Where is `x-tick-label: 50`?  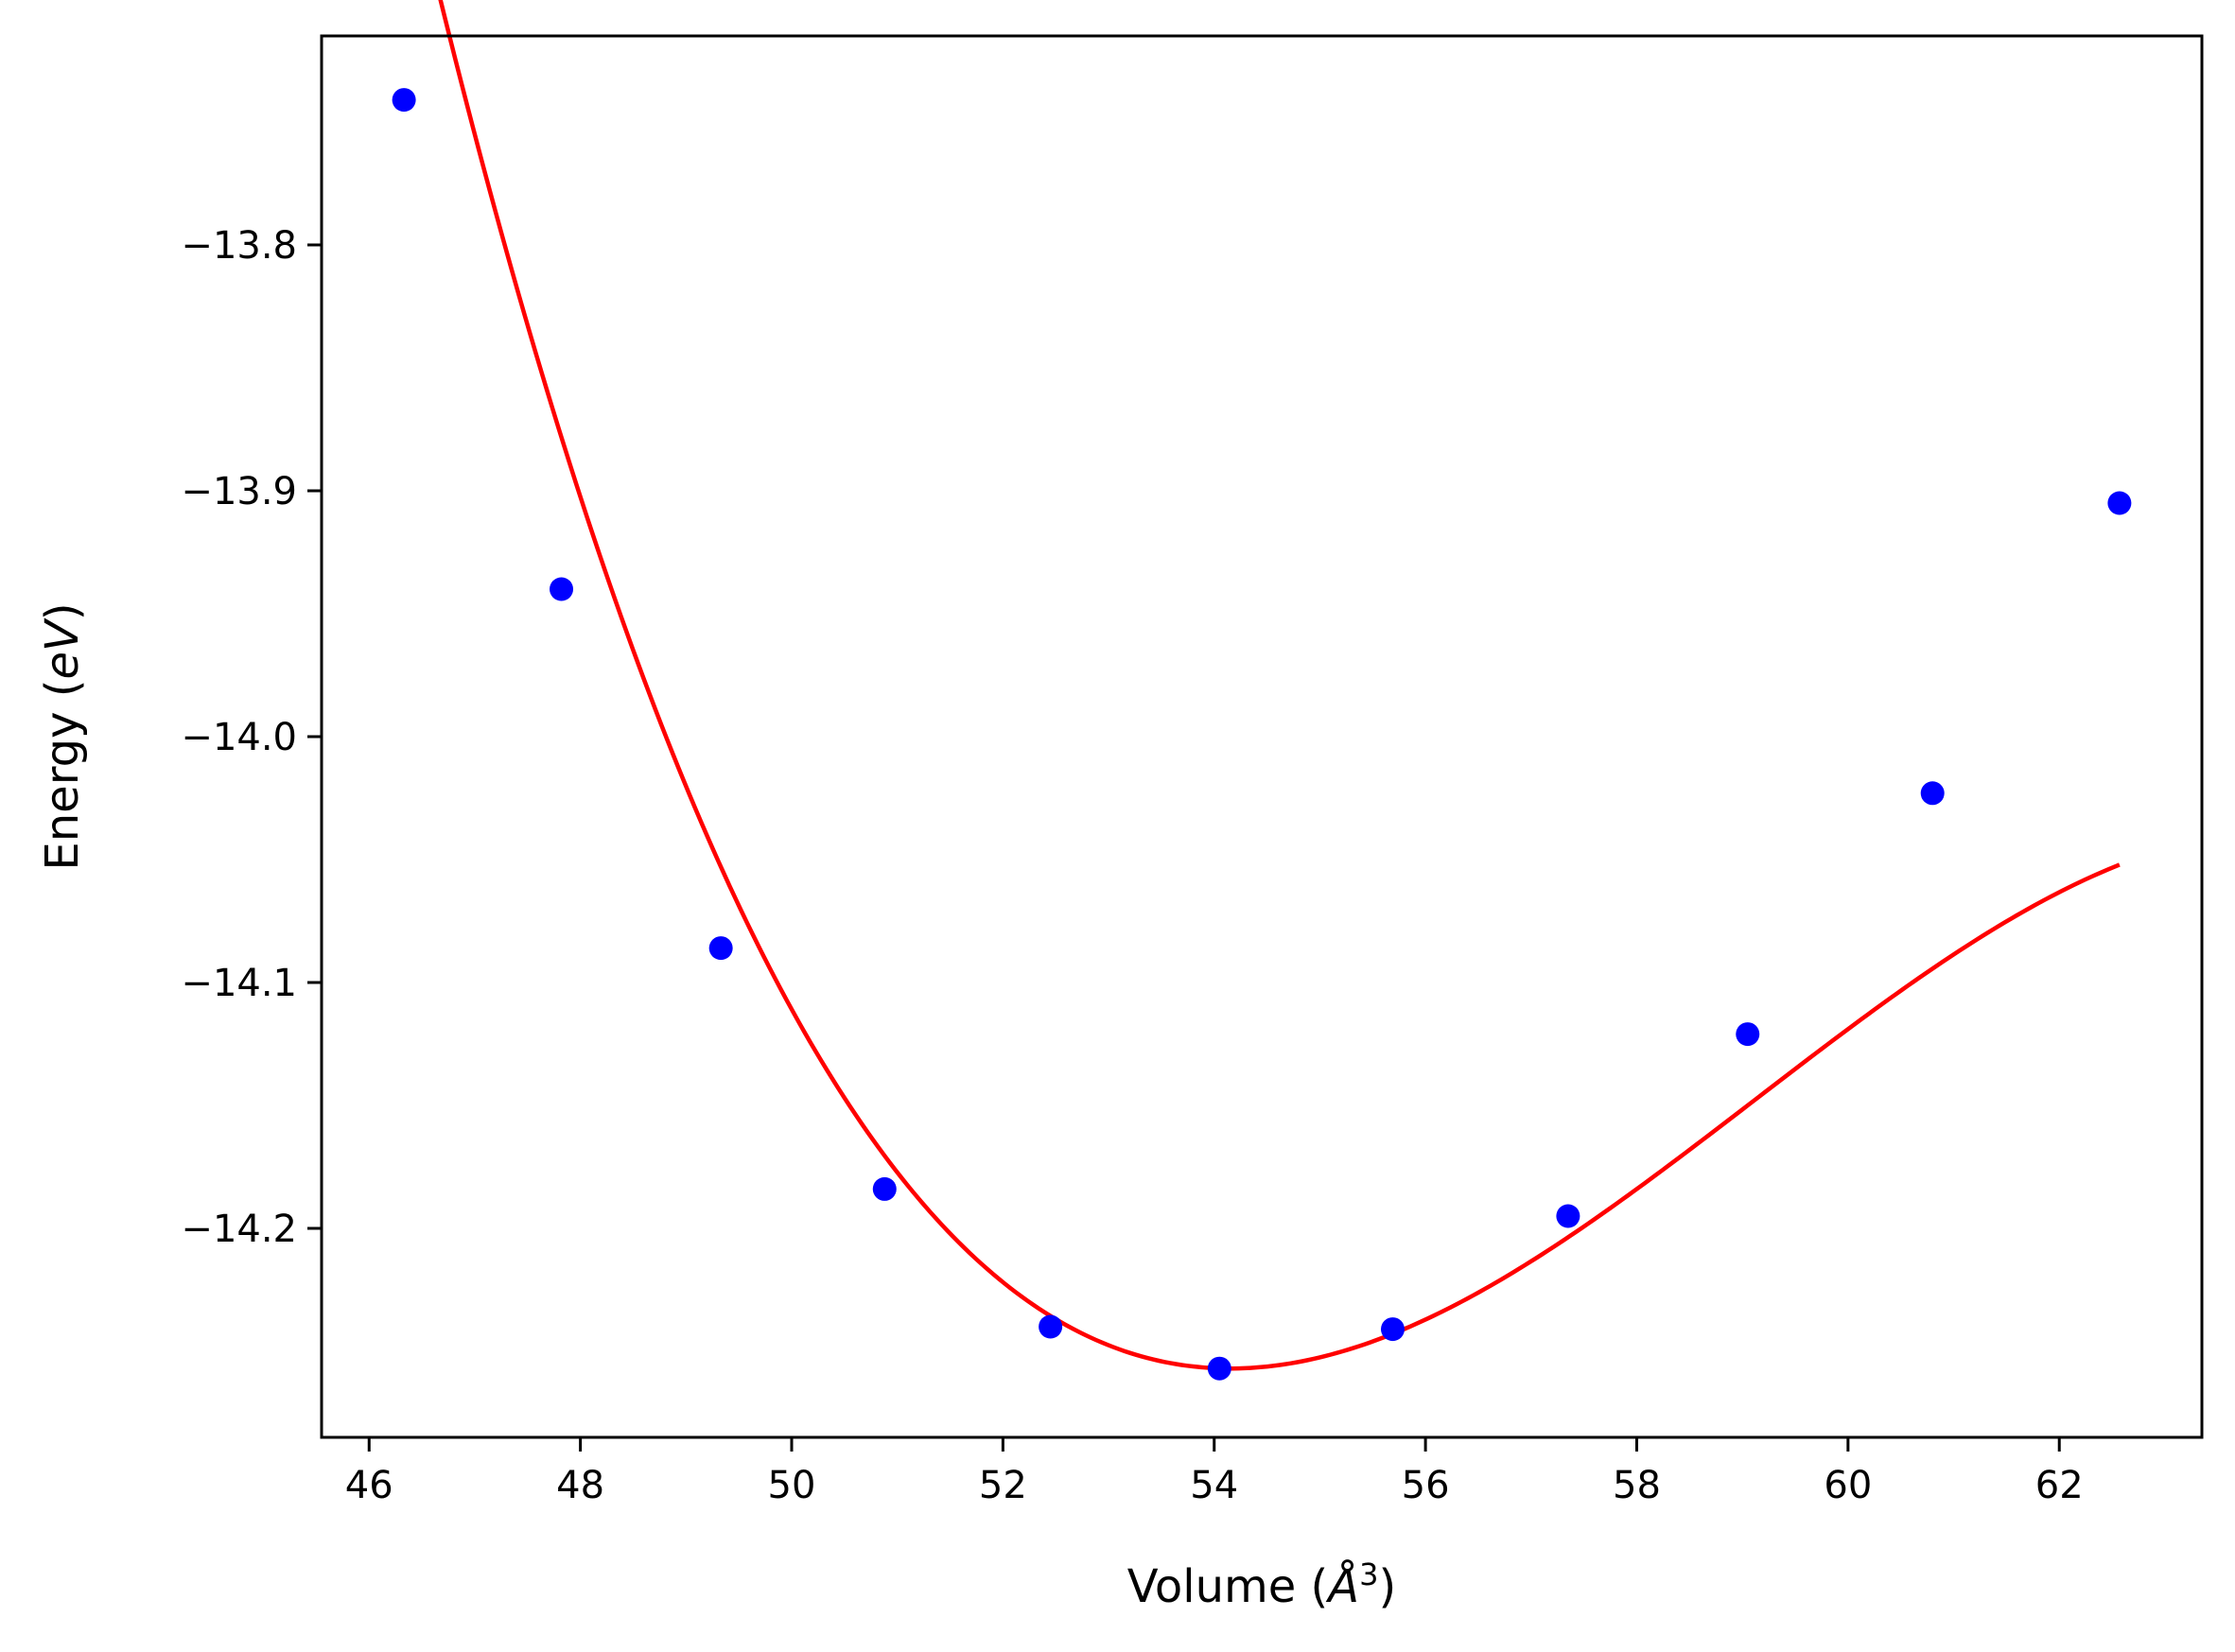
x-tick-label: 50 is located at coordinates (792, 1486).